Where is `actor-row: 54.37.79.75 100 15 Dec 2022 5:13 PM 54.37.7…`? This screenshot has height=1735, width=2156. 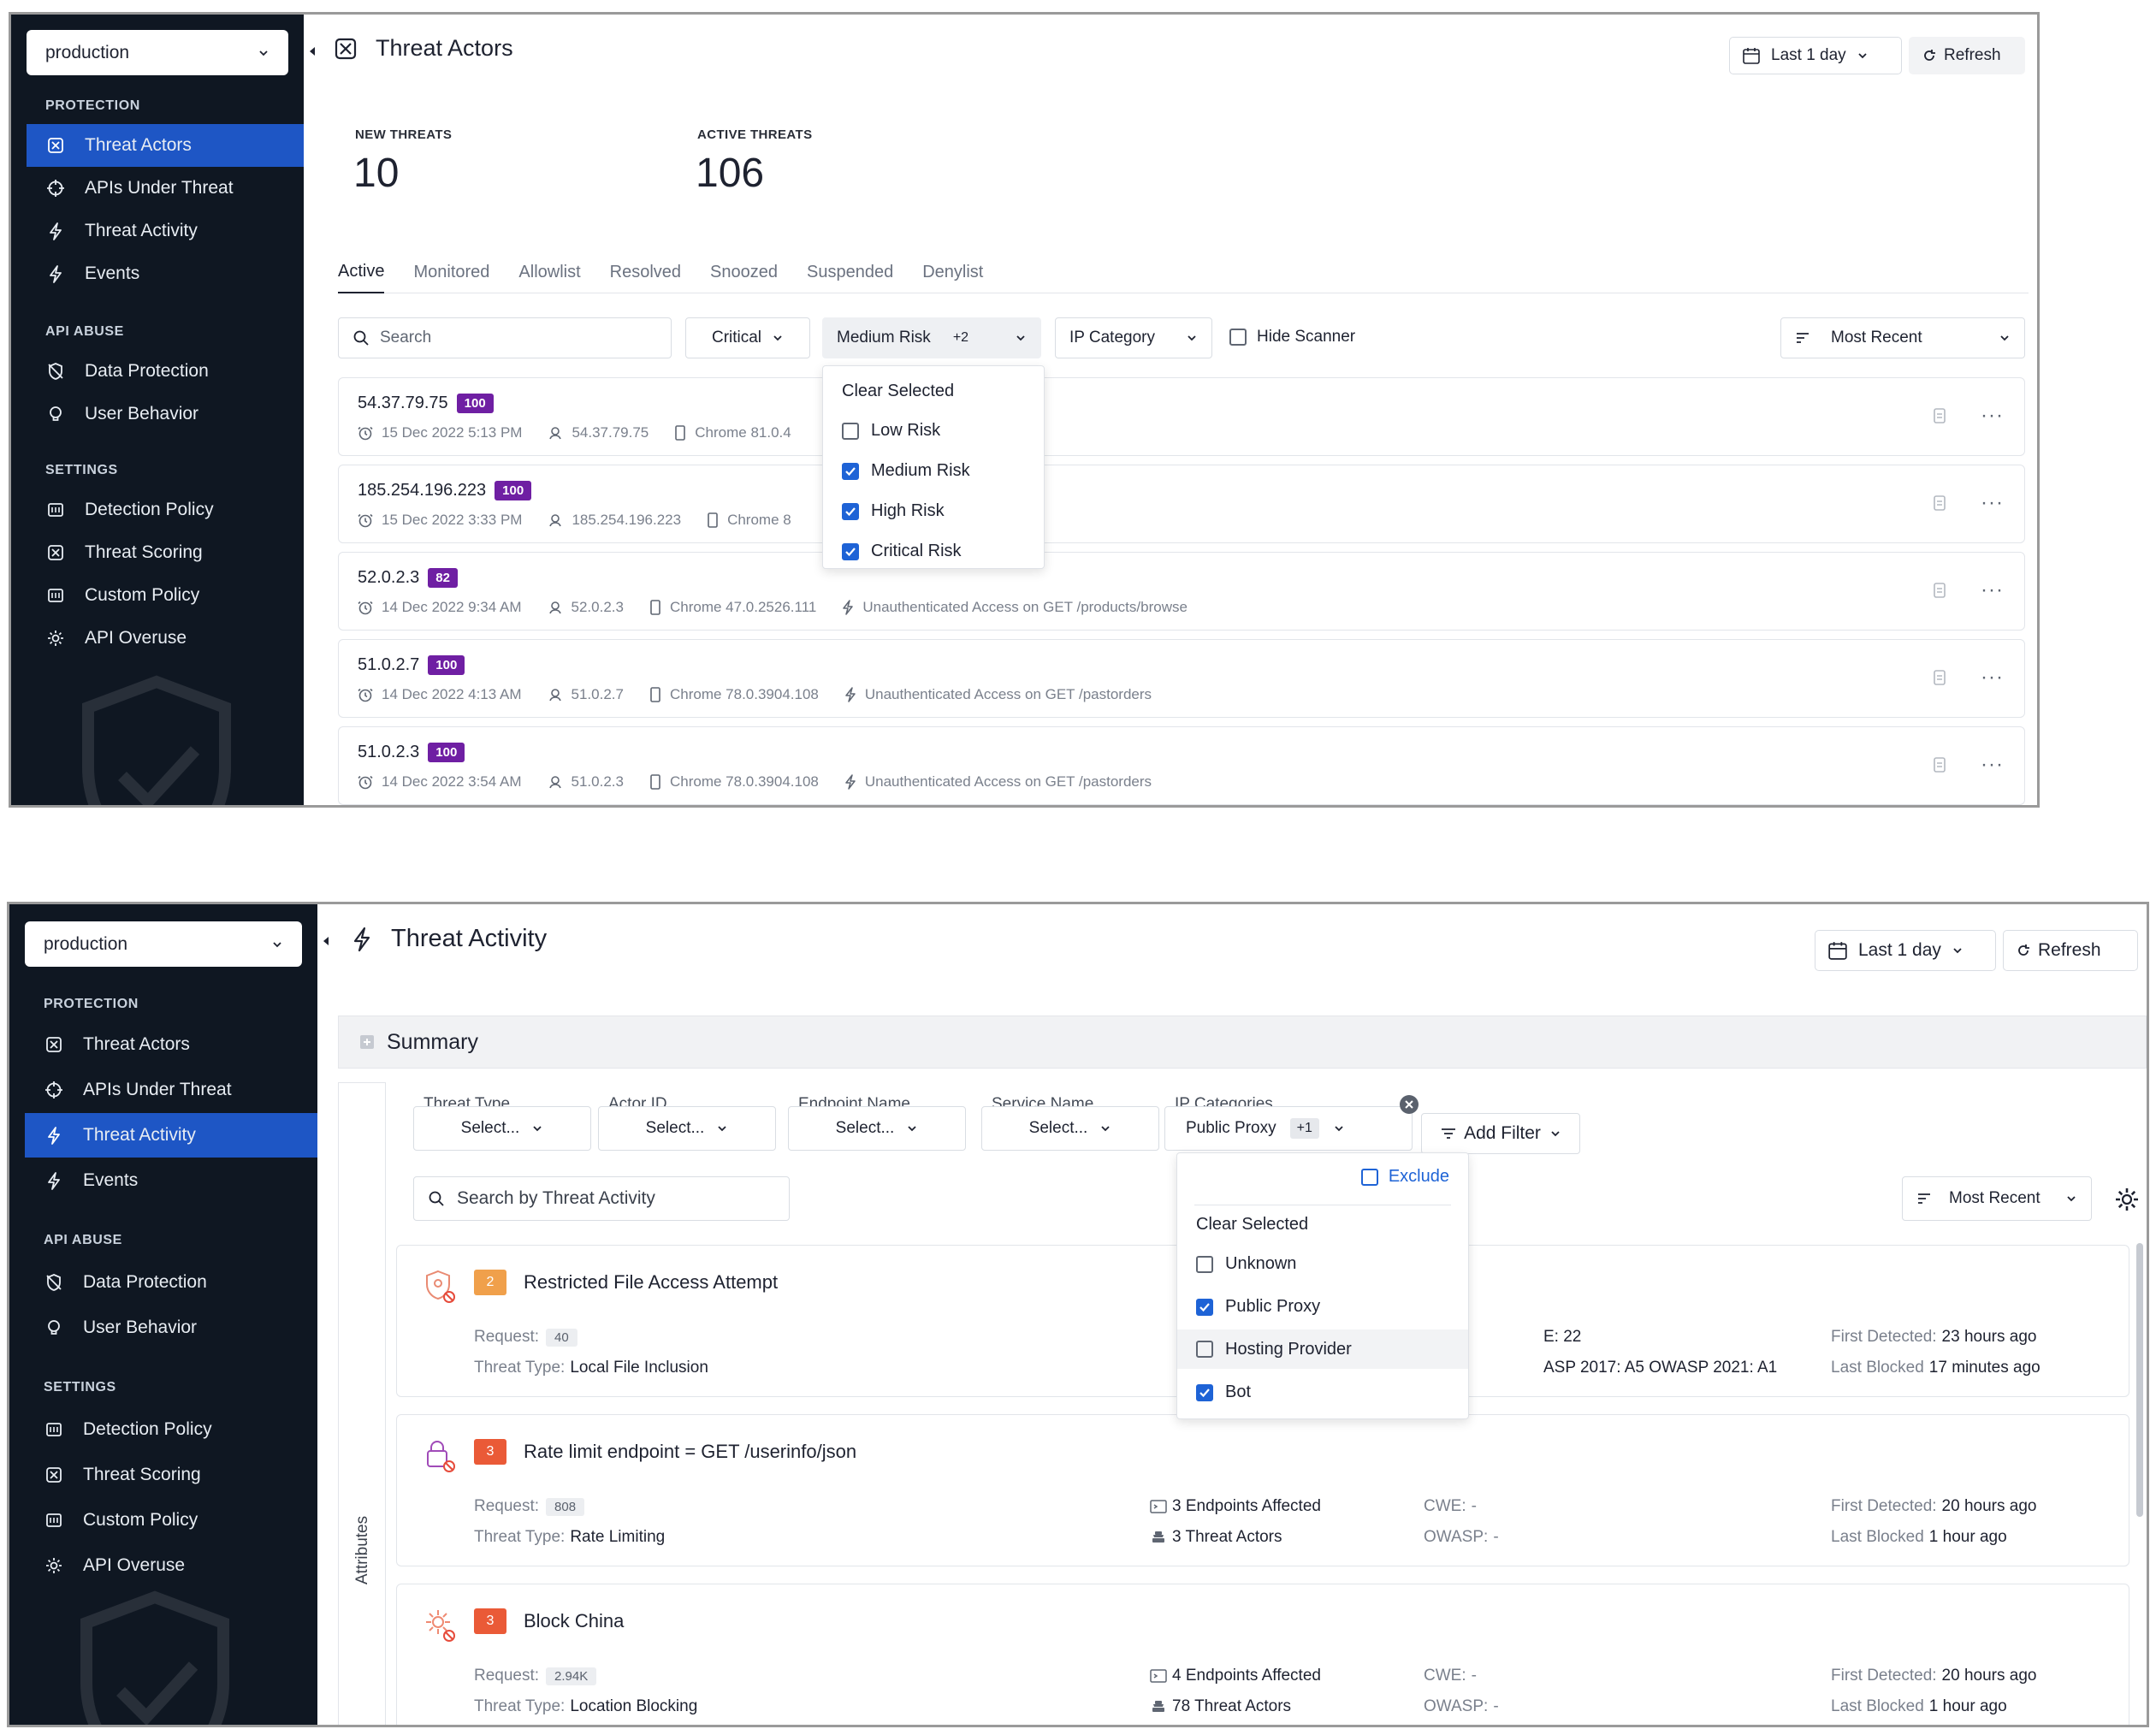 actor-row: 54.37.79.75 100 15 Dec 2022 5:13 PM 54.37.7… is located at coordinates (1181, 417).